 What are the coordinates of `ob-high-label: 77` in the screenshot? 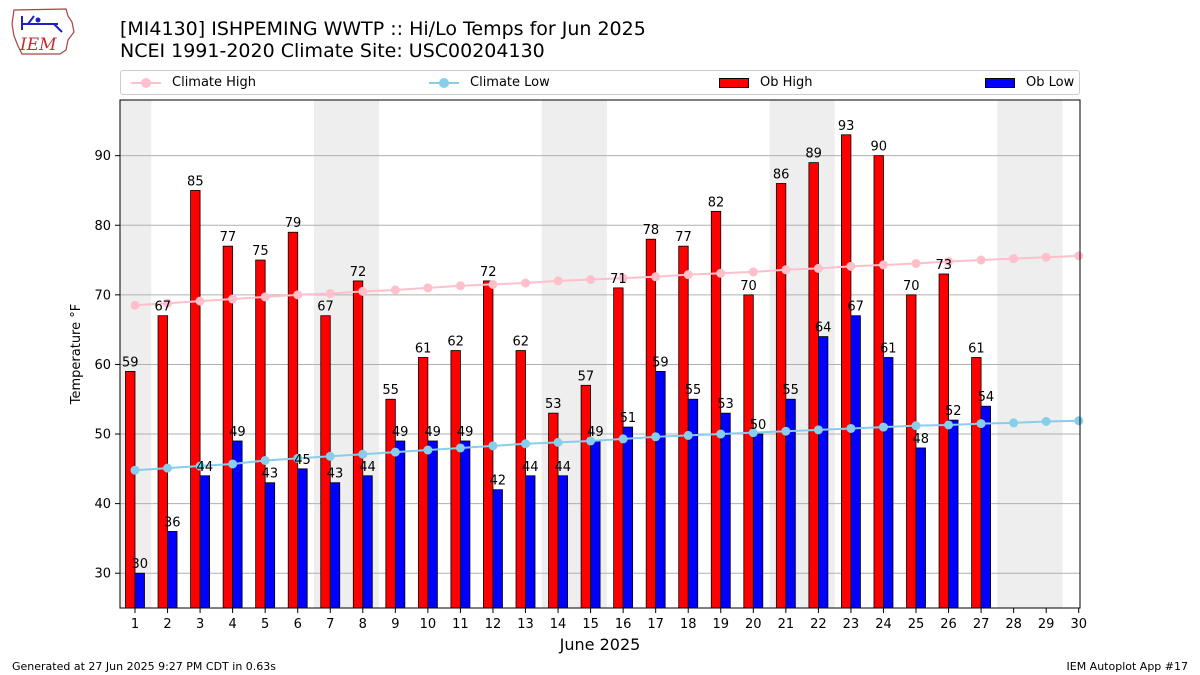 It's located at (683, 237).